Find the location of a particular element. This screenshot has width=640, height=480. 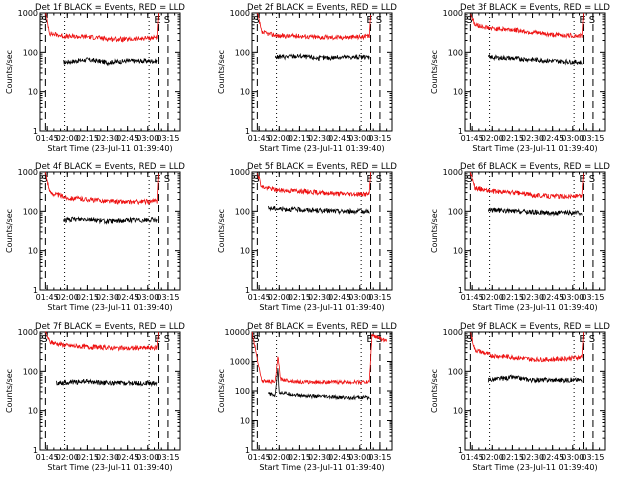

panel-title: Det 5f BLACK = Events, RED = LLD is located at coordinates (322, 167).